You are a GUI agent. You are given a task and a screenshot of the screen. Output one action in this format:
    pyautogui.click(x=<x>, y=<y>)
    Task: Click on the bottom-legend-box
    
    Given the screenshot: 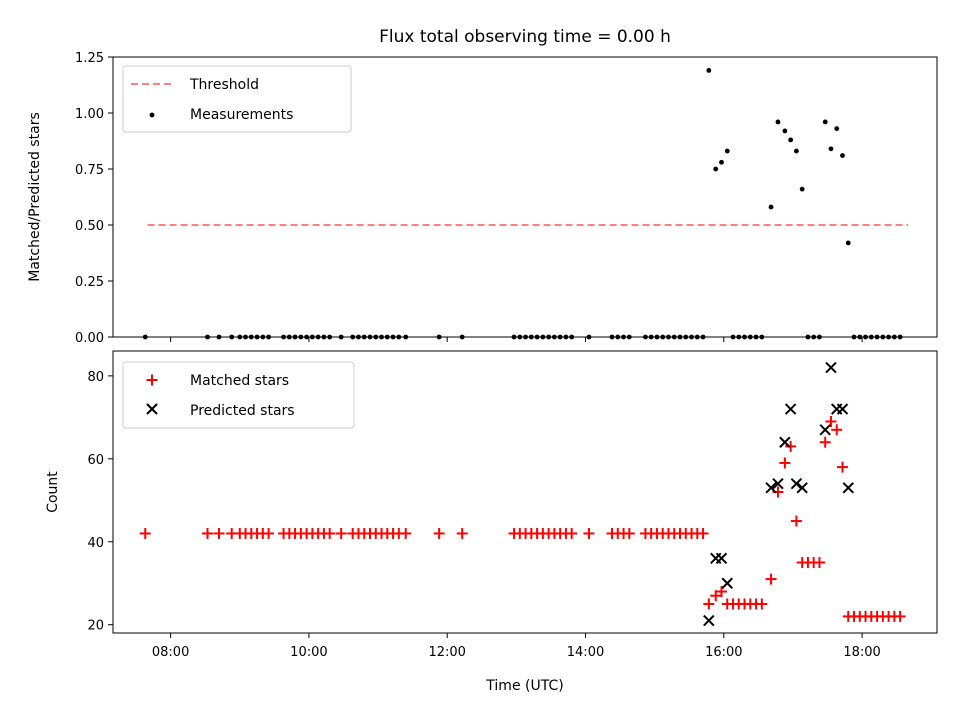 What is the action you would take?
    pyautogui.click(x=238, y=395)
    